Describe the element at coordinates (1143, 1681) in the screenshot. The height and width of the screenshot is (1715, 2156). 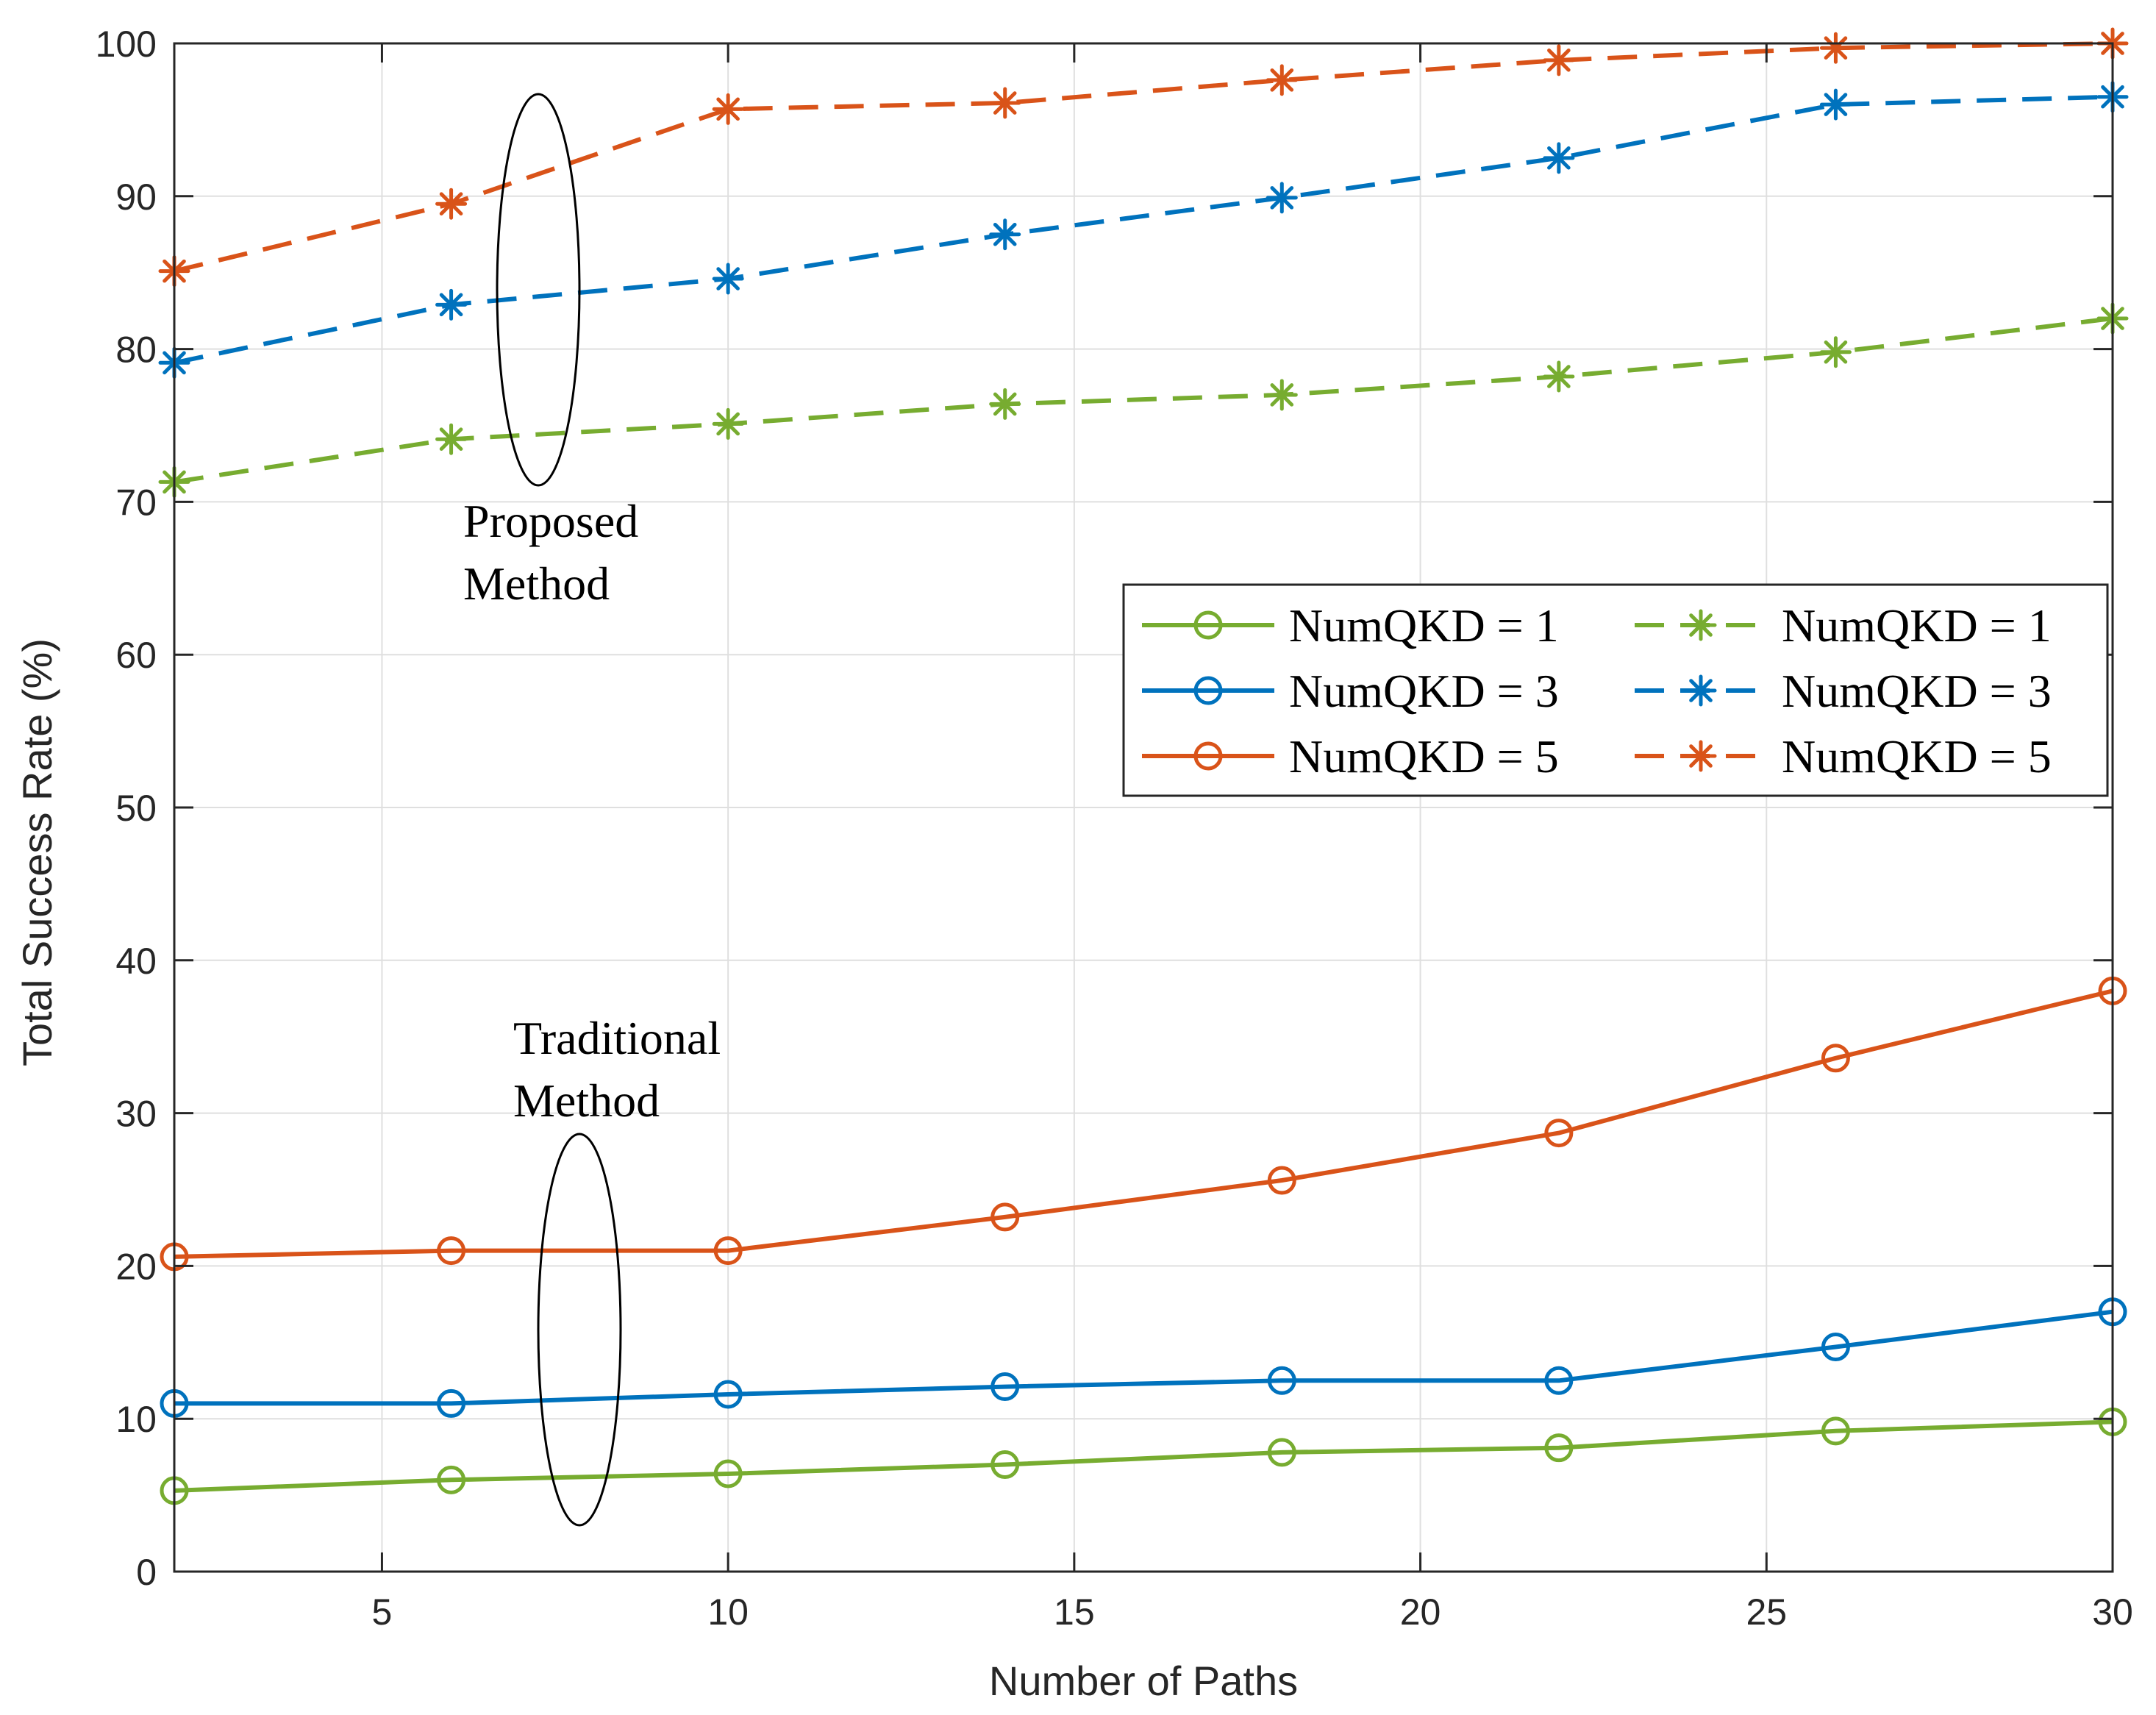
I see `x-axis-title: Number of Paths` at that location.